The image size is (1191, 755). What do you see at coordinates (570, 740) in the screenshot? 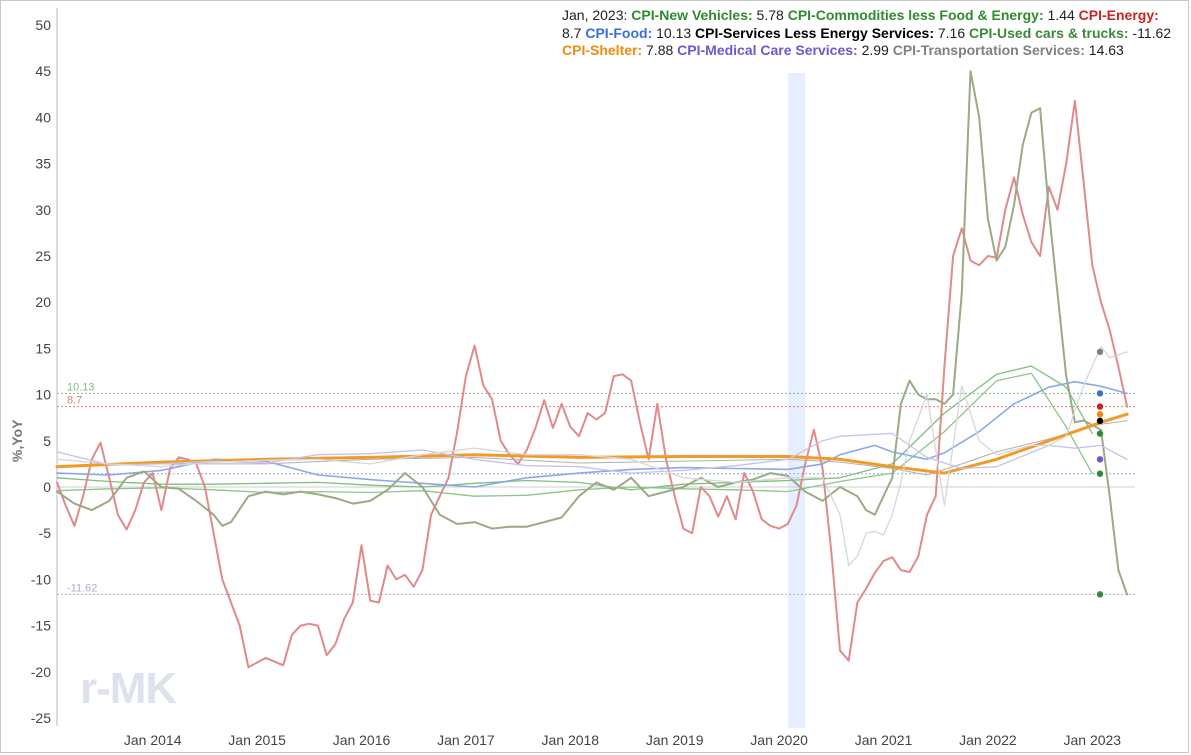
I see `x-tick-label: Jan 2018` at bounding box center [570, 740].